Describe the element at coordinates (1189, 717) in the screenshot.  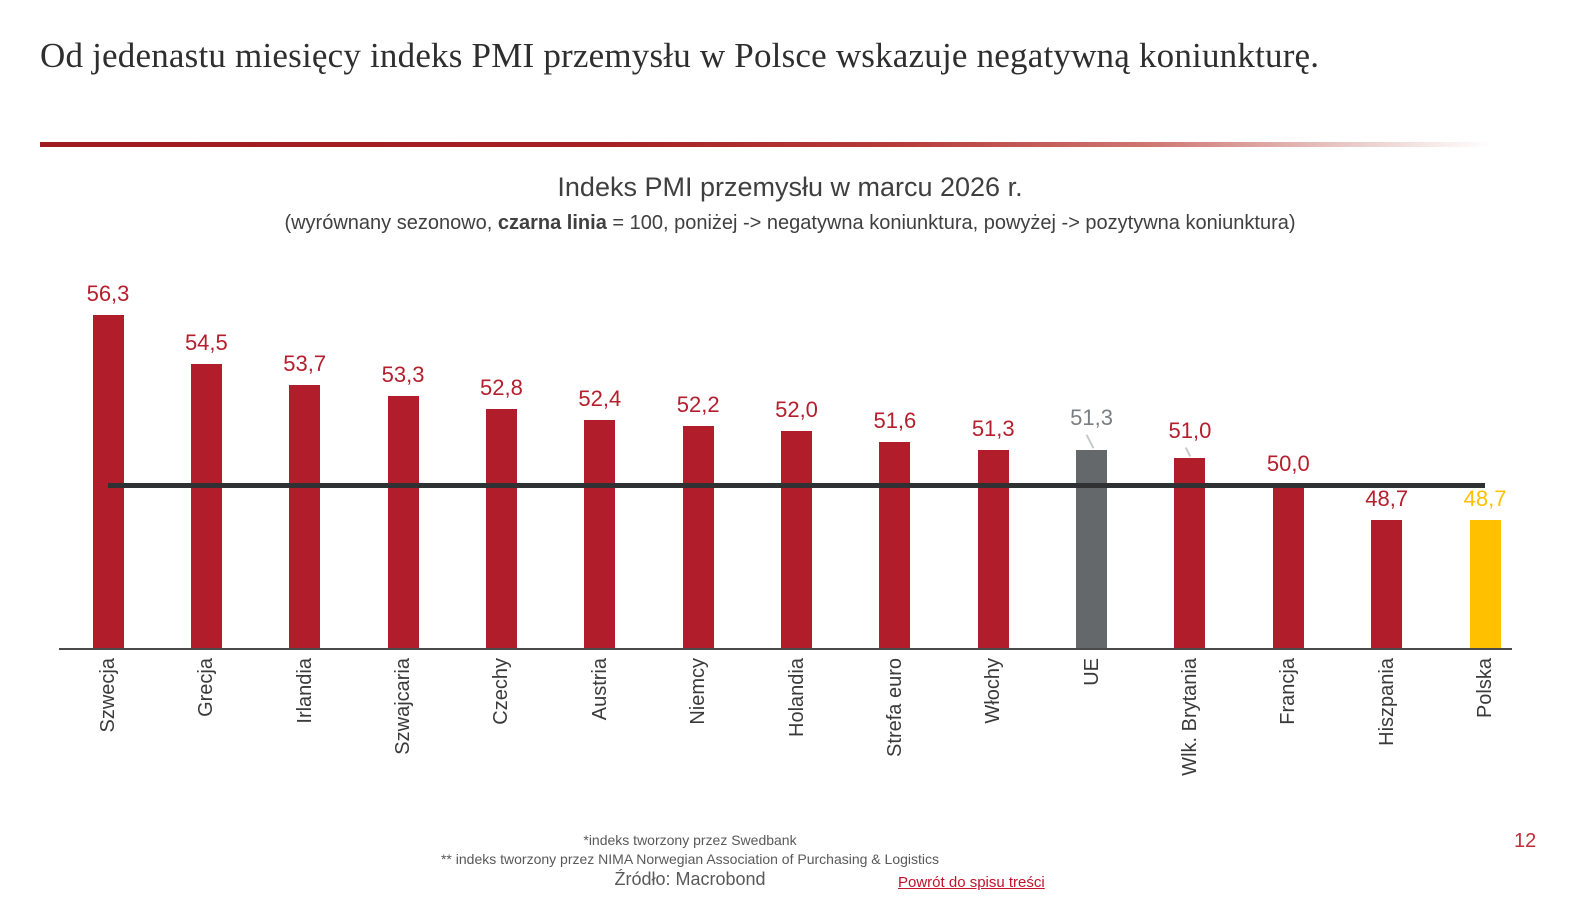
I see `x-axis-label-wlk-brytania: Wlk. Brytania` at that location.